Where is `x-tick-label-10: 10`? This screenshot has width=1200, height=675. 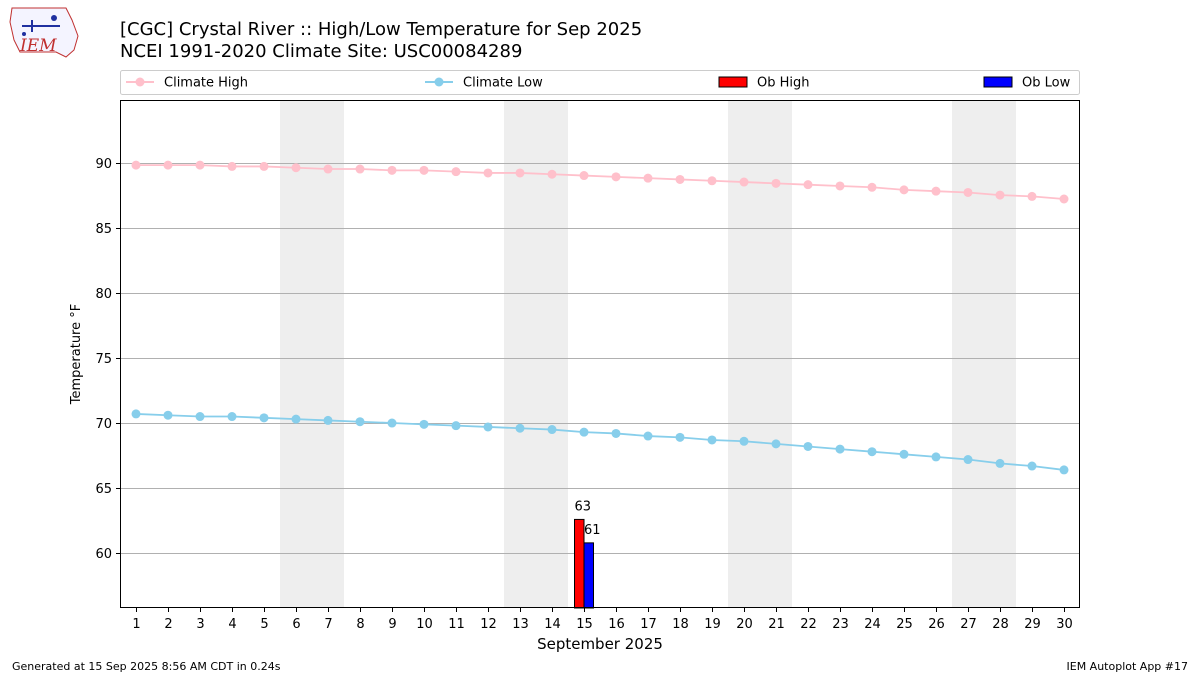 x-tick-label-10: 10 is located at coordinates (424, 624).